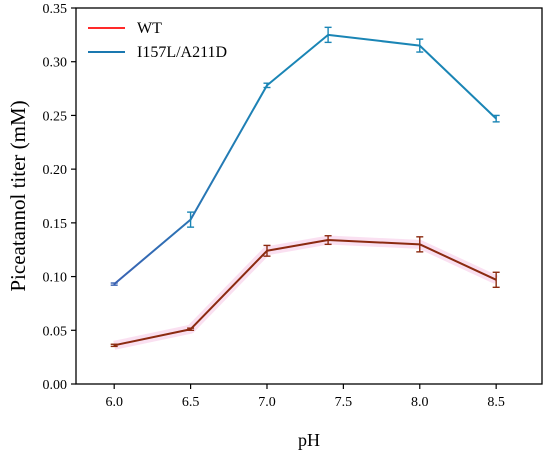 The height and width of the screenshot is (454, 550). Describe the element at coordinates (305, 397) in the screenshot. I see `x-axis: 6.0 6.5 7.0 7.5 8.0 8.5` at that location.